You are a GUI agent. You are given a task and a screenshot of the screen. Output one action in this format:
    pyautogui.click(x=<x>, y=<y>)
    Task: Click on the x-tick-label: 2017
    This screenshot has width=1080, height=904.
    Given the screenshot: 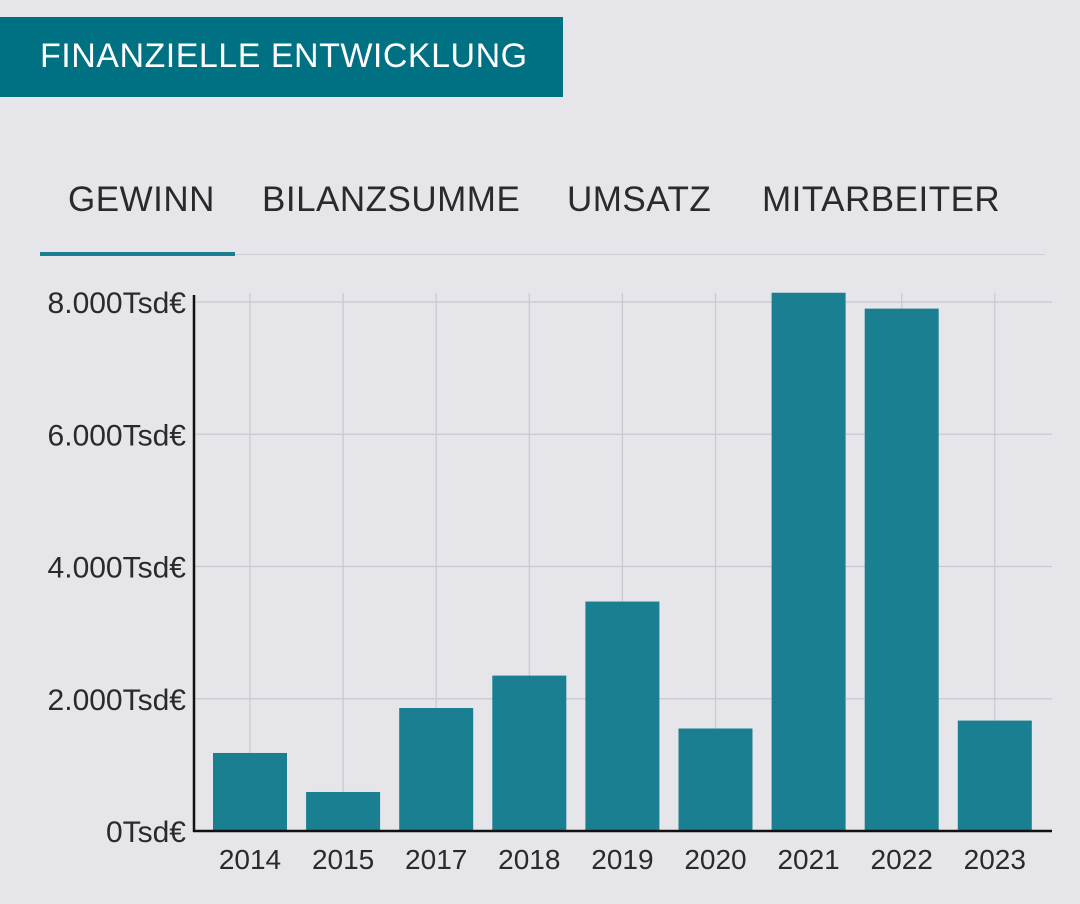 What is the action you would take?
    pyautogui.click(x=436, y=859)
    